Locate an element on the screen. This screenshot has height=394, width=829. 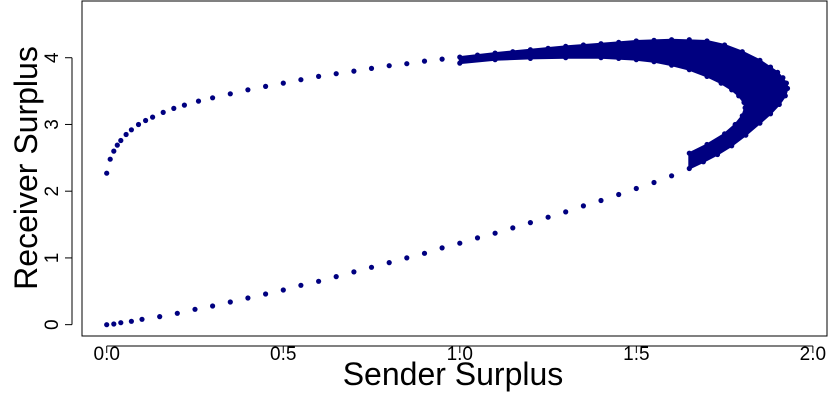
x-tick-label: 1.0 is located at coordinates (460, 354).